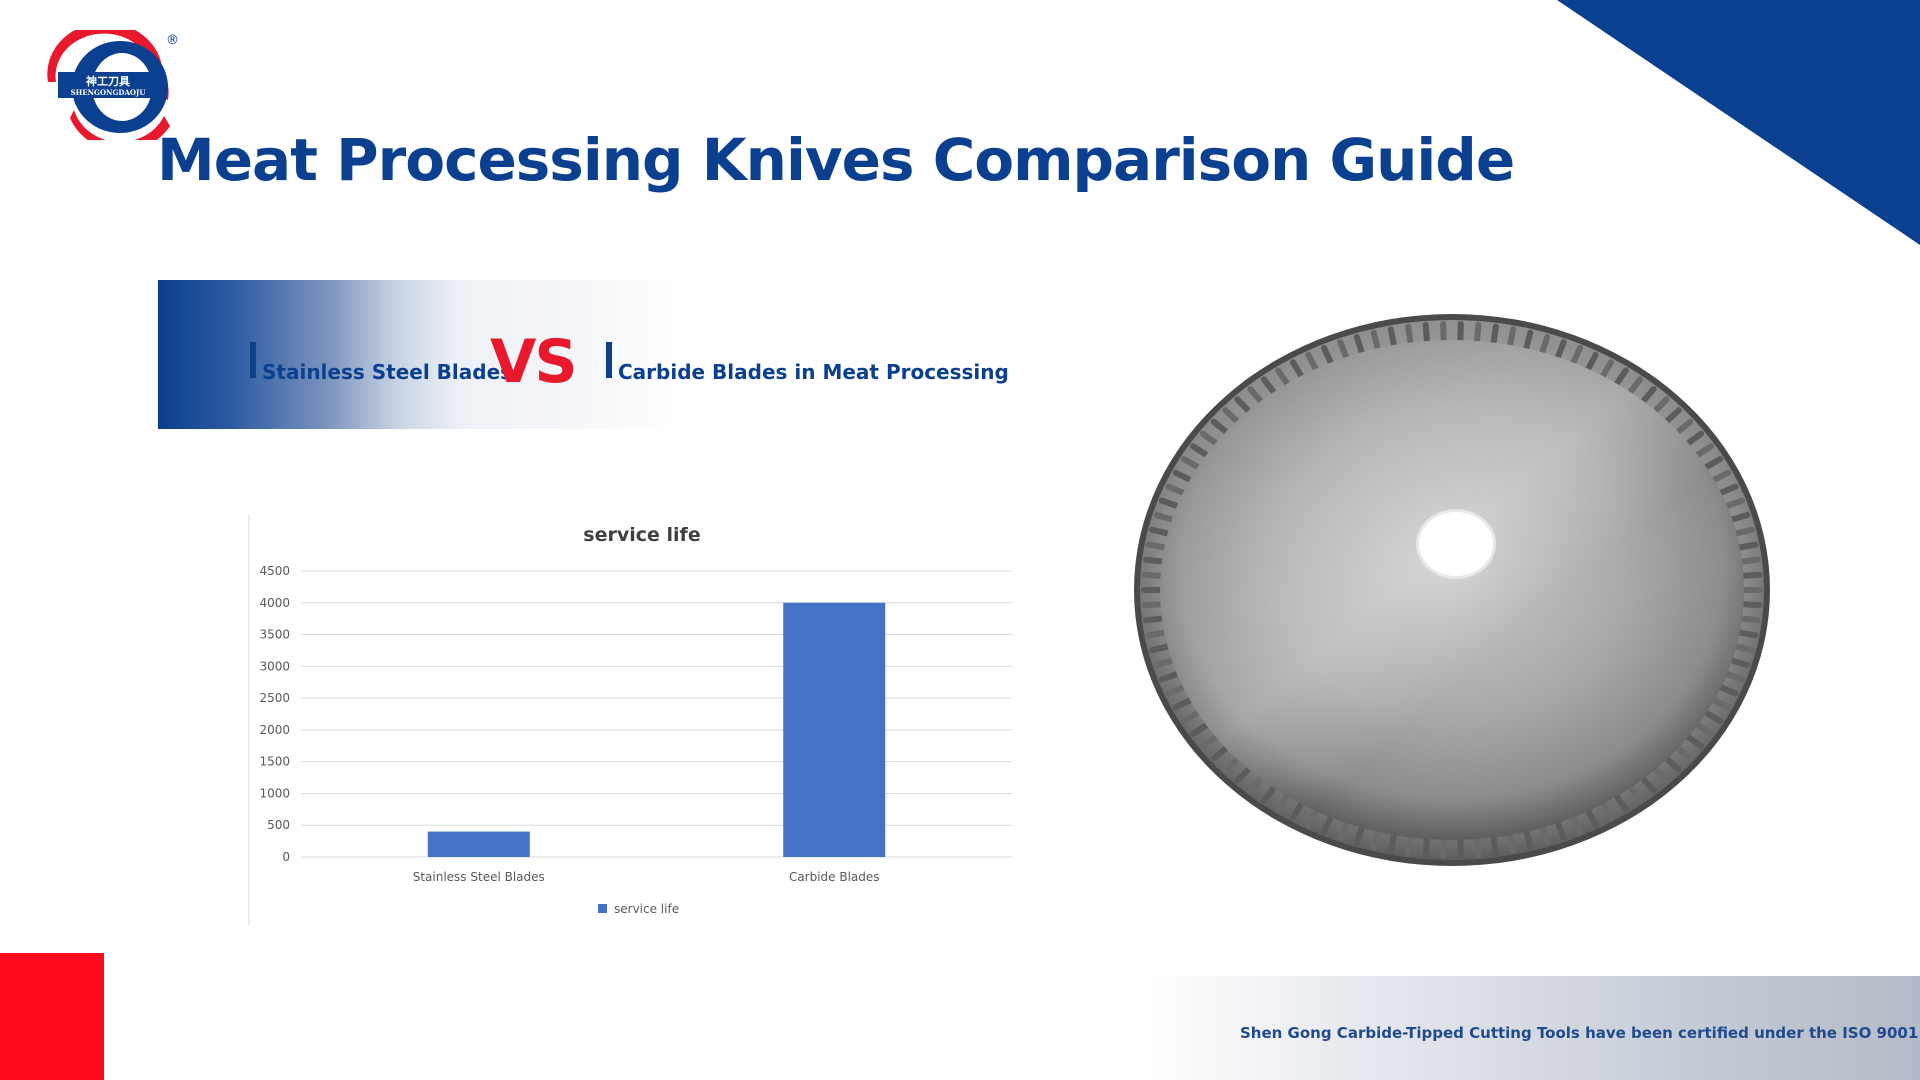  Describe the element at coordinates (836, 160) in the screenshot. I see `page-title: Meat Processing Knives Comparison Guide` at that location.